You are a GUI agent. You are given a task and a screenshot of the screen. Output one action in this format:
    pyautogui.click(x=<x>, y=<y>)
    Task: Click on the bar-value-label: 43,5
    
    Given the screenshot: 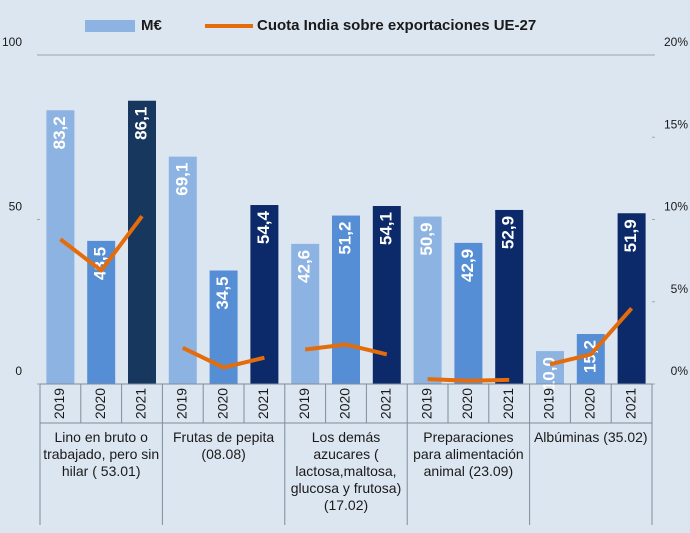 What is the action you would take?
    pyautogui.click(x=100, y=263)
    